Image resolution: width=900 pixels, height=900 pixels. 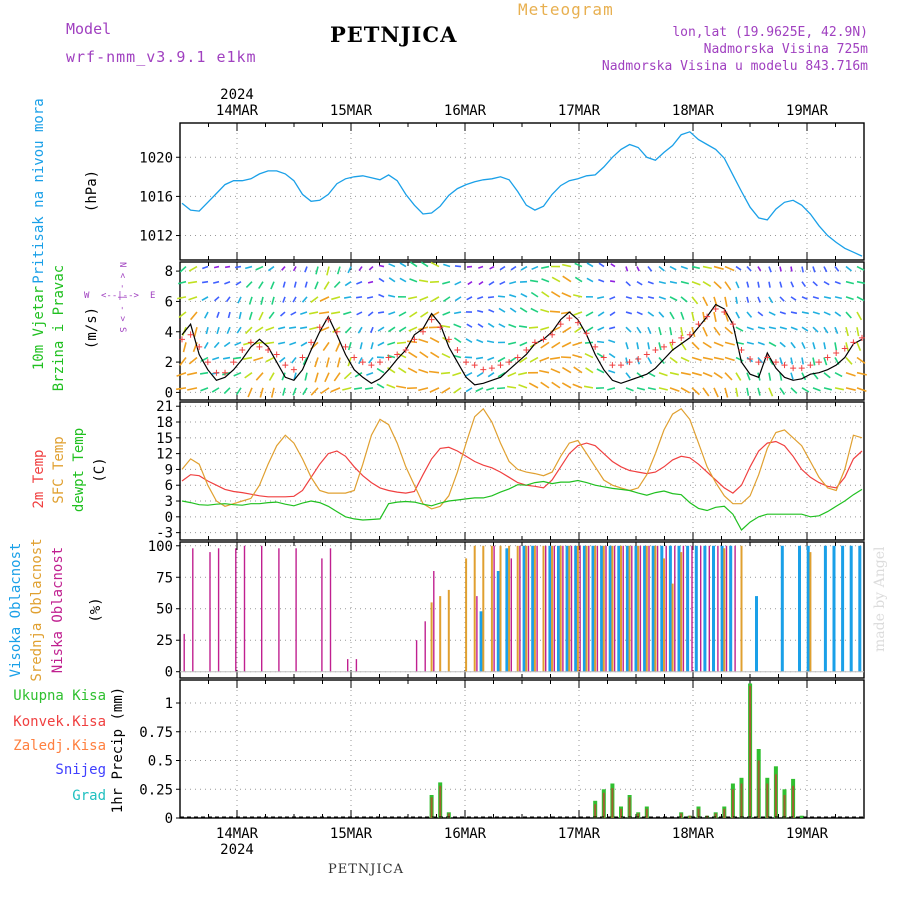 What do you see at coordinates (59, 722) in the screenshot?
I see `precip-legend-1: Konvek.Kisa` at bounding box center [59, 722].